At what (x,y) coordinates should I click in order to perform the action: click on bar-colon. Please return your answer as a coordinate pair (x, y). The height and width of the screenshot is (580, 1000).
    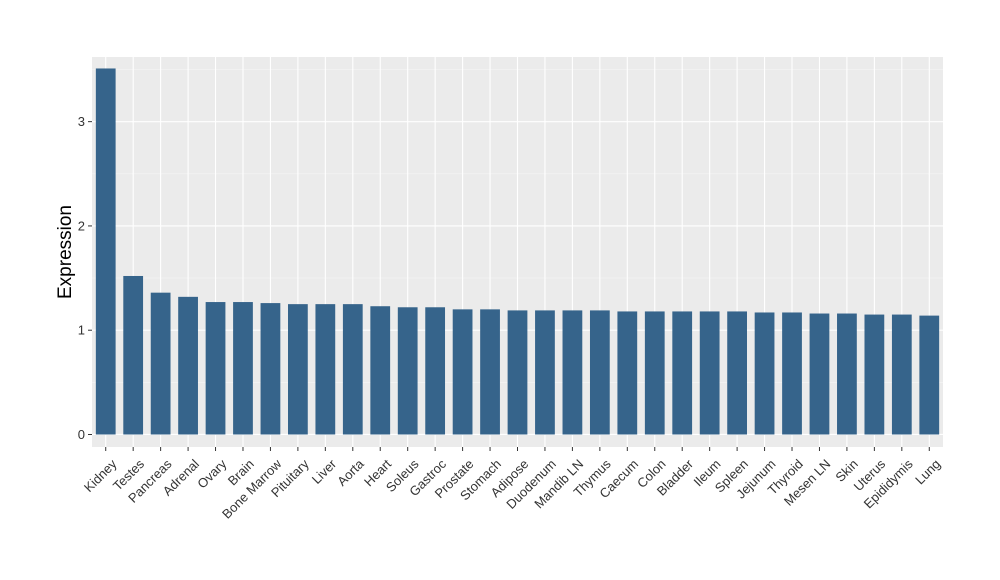
    Looking at the image, I should click on (654, 373).